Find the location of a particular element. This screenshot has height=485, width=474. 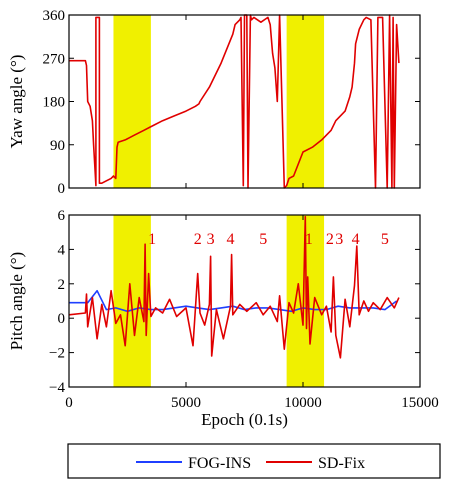

legend: FOG-INS SD-Fix is located at coordinates (254, 461).